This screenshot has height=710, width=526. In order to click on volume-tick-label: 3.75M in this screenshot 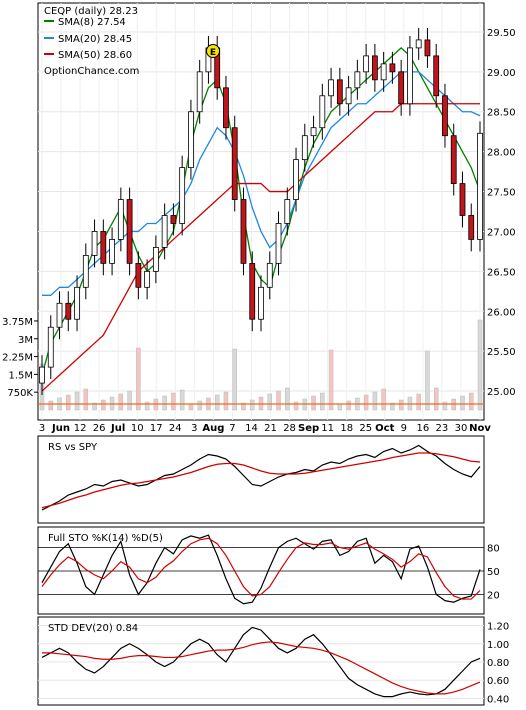, I will do `click(17, 322)`.